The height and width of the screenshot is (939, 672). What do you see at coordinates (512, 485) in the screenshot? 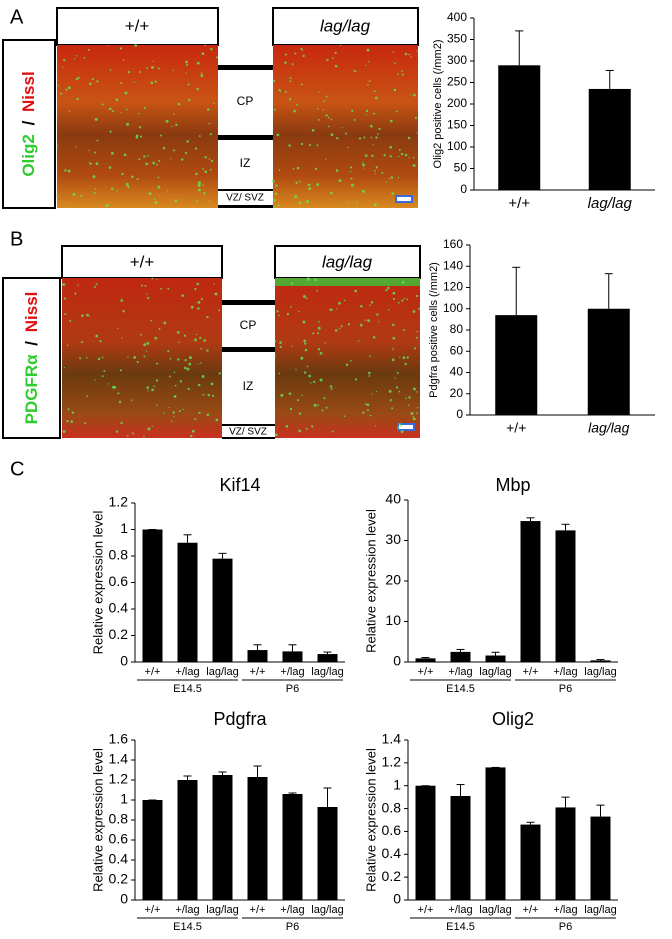
I see `chart-title: Mbp` at bounding box center [512, 485].